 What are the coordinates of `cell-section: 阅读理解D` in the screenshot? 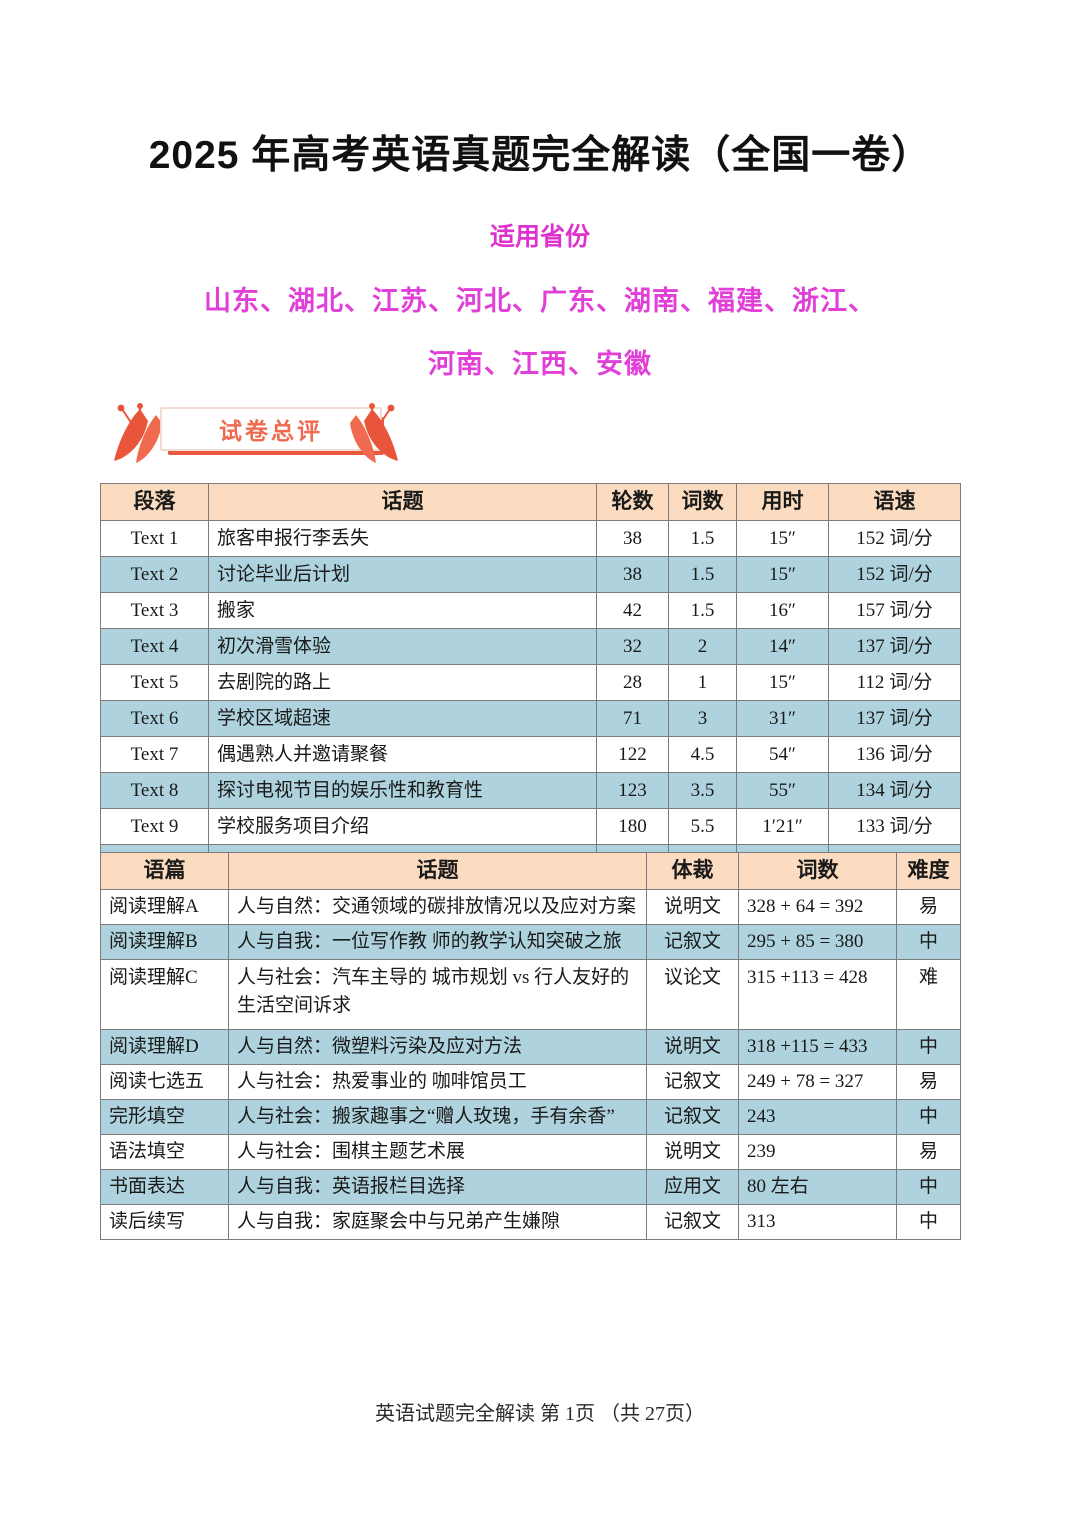 It's located at (164, 1047).